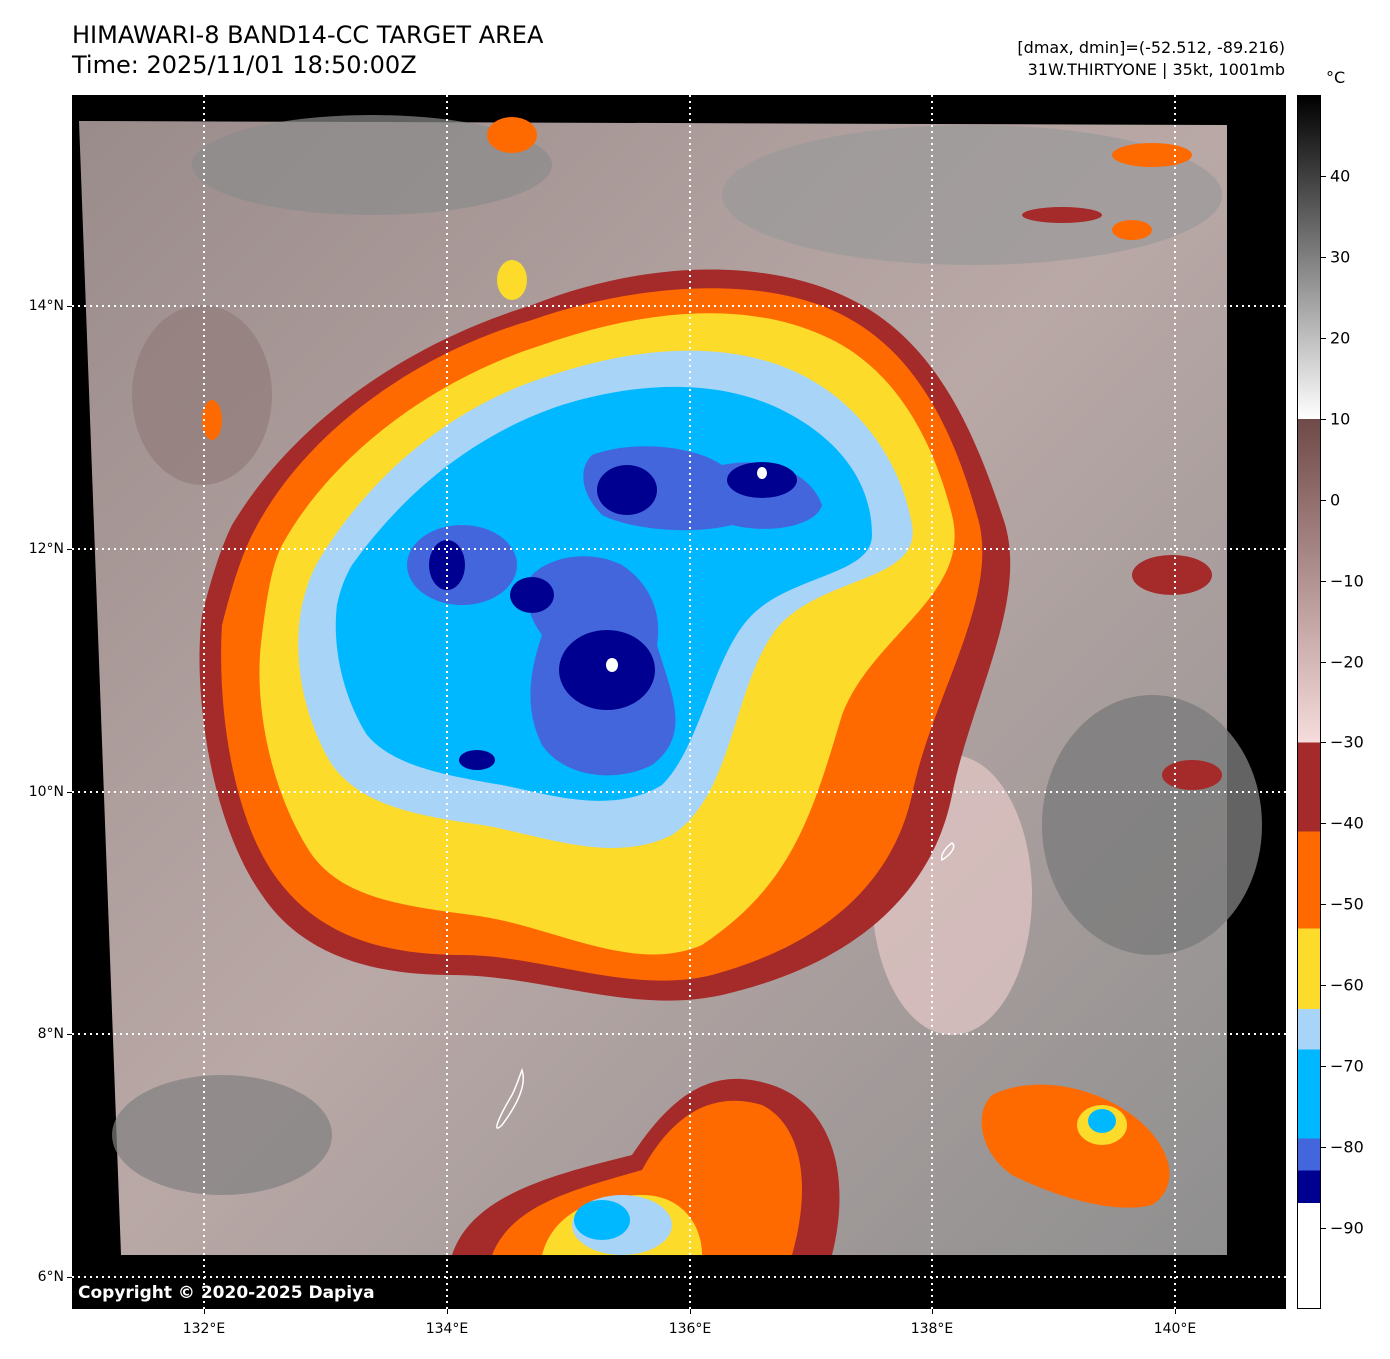 The height and width of the screenshot is (1359, 1390). I want to click on colorbar-label: 40, so click(1340, 176).